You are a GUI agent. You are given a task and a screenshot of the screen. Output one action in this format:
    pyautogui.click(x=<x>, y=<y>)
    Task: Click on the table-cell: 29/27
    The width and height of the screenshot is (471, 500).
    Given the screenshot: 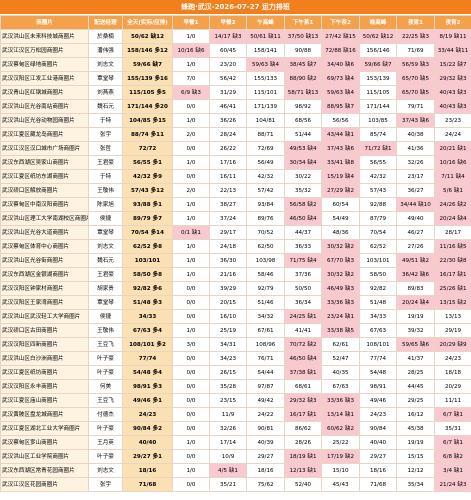 What is the action you would take?
    pyautogui.click(x=265, y=456)
    